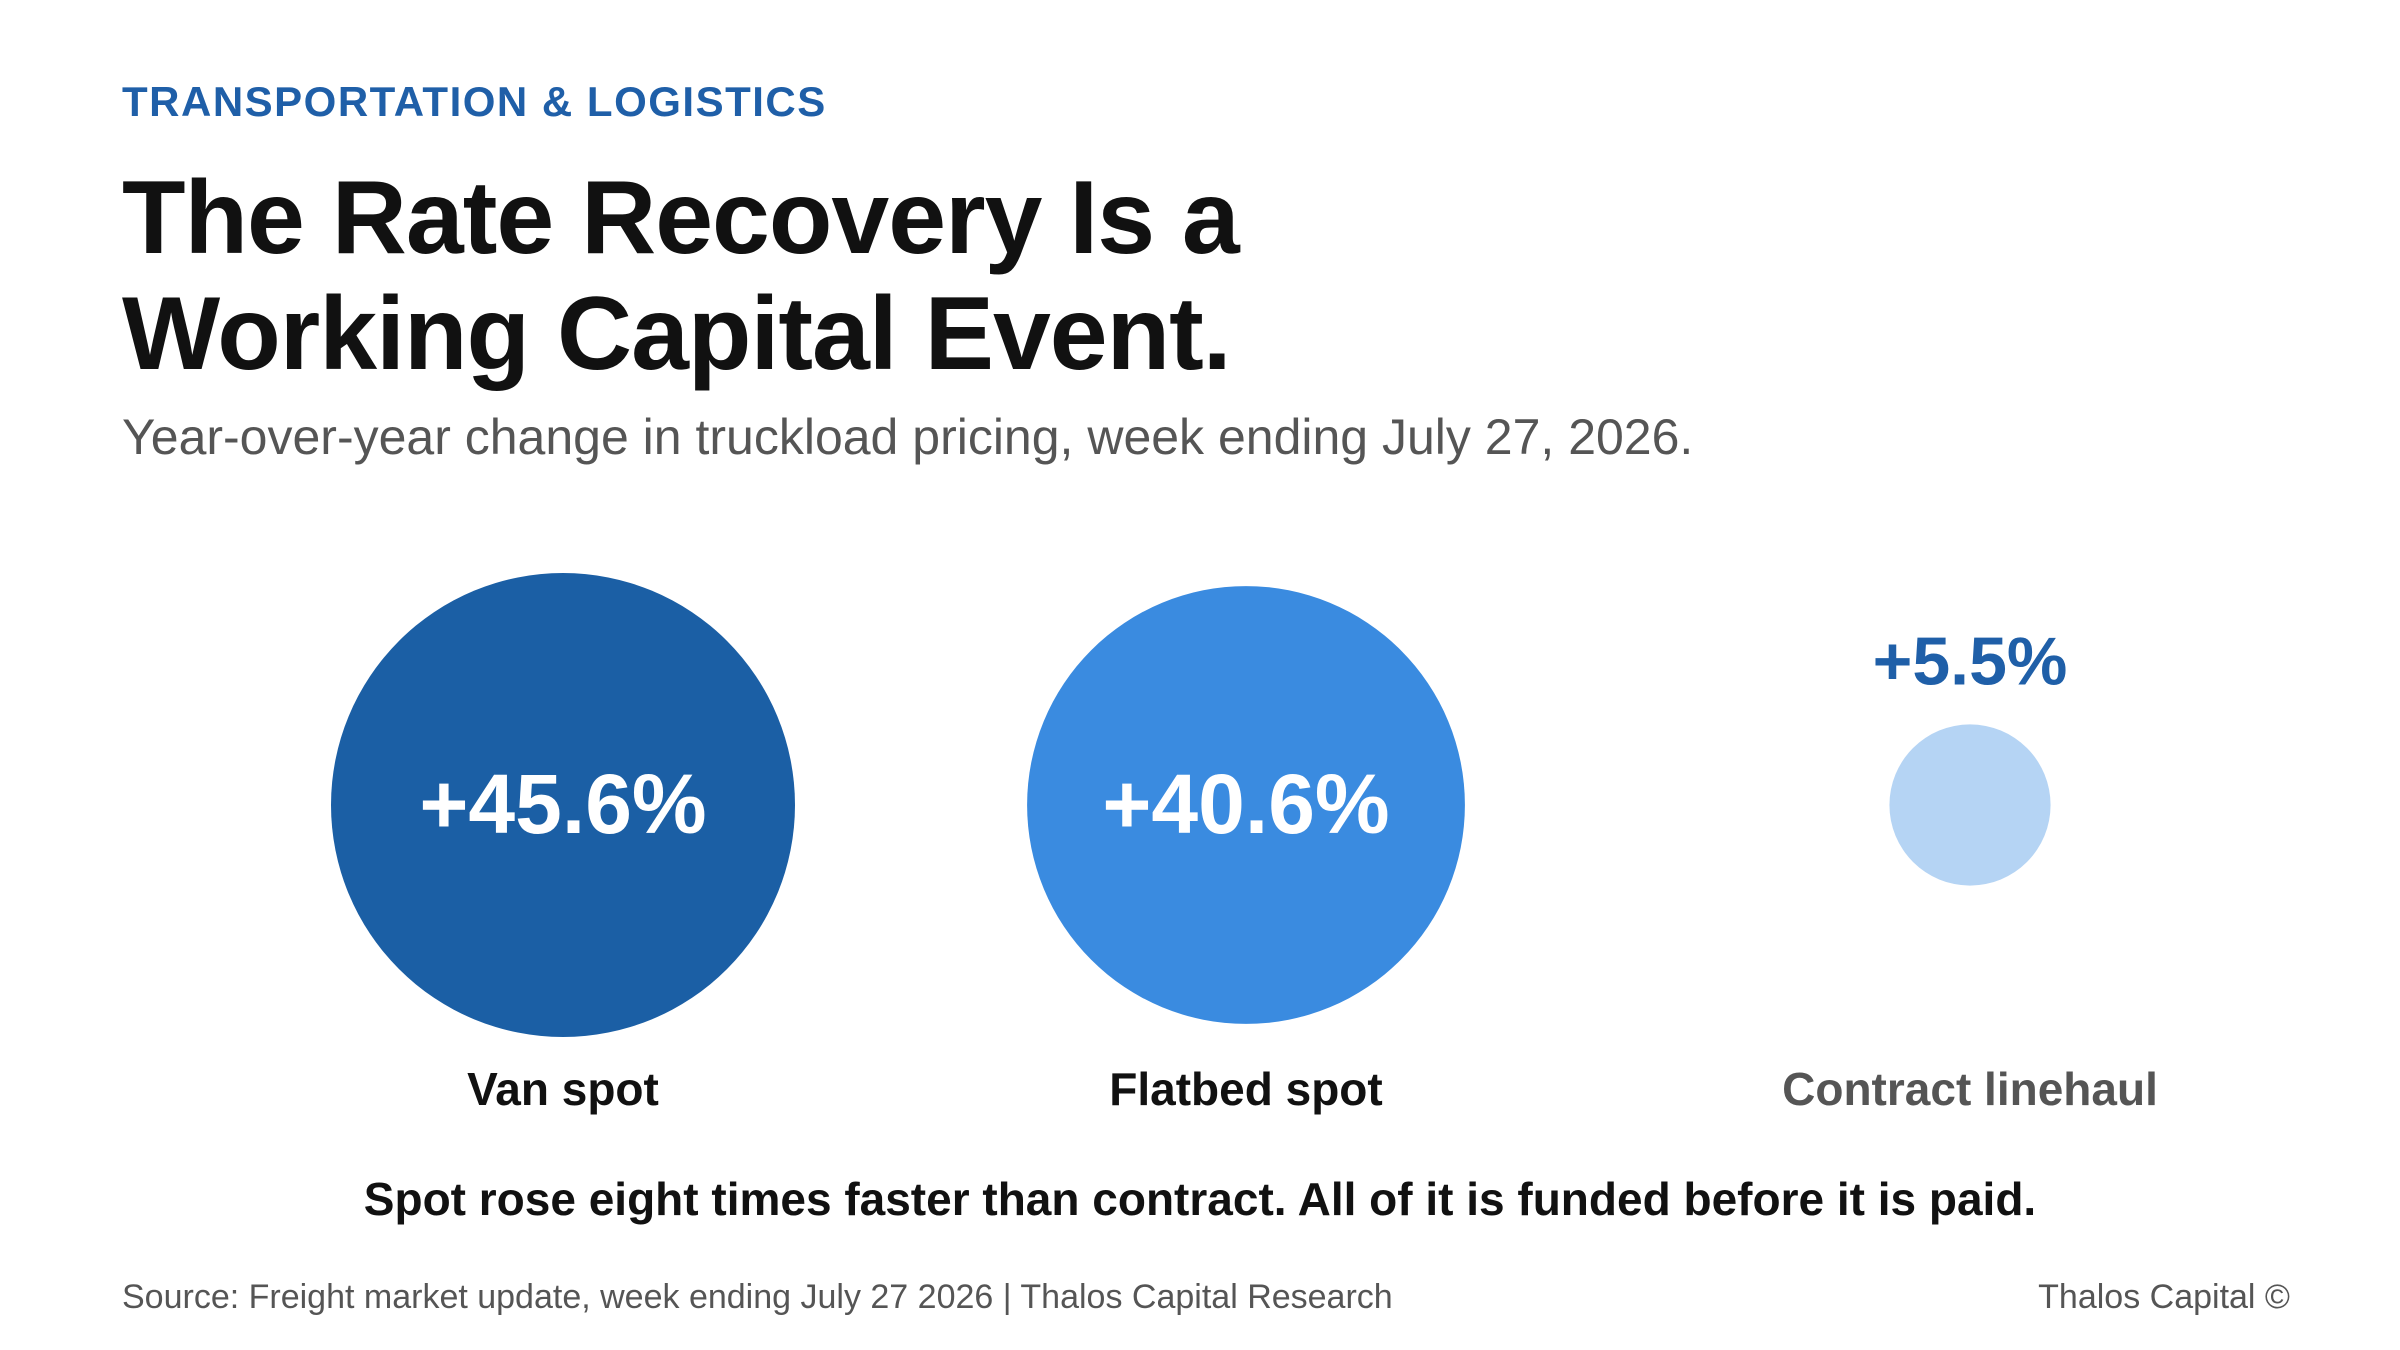 The width and height of the screenshot is (2400, 1350). What do you see at coordinates (474, 101) in the screenshot?
I see `eyebrow: TRANSPORTATION & LOGISTICS` at bounding box center [474, 101].